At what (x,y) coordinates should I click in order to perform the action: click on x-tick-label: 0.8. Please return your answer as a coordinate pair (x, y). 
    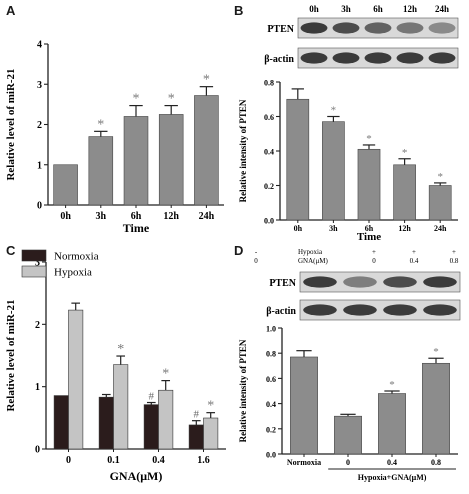
    Looking at the image, I should click on (436, 462).